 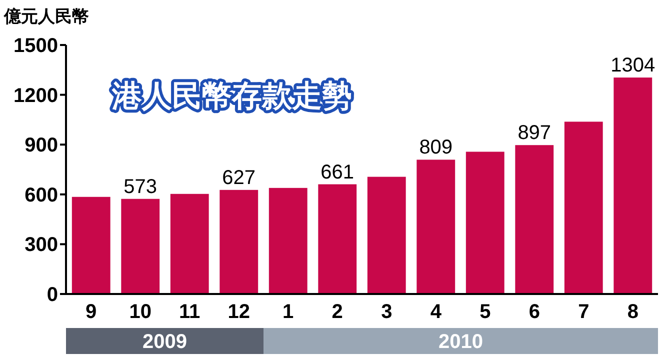 What do you see at coordinates (46, 16) in the screenshot?
I see `y-axis-title: 億元人民幣` at bounding box center [46, 16].